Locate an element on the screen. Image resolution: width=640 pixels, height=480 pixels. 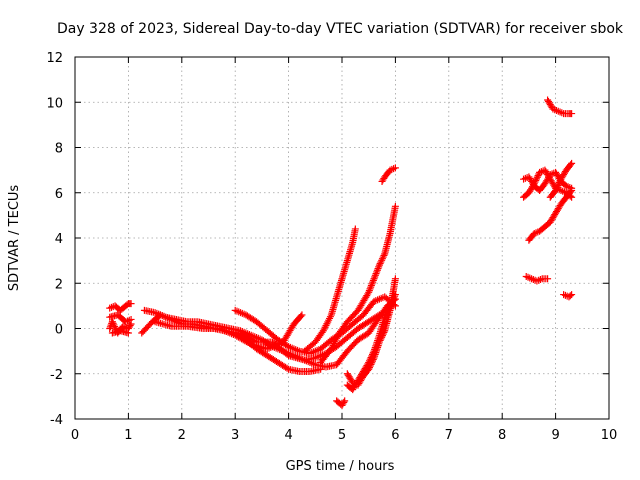
series-track-r is located at coordinates (550, 215).